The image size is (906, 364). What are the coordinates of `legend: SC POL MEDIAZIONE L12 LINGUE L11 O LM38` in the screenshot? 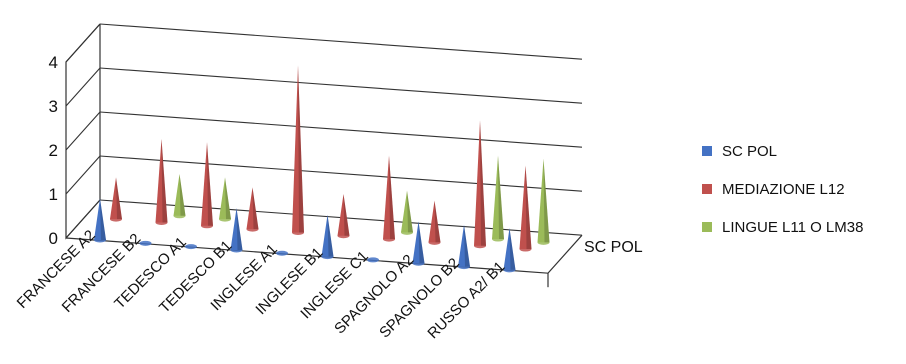 It's located at (782, 189).